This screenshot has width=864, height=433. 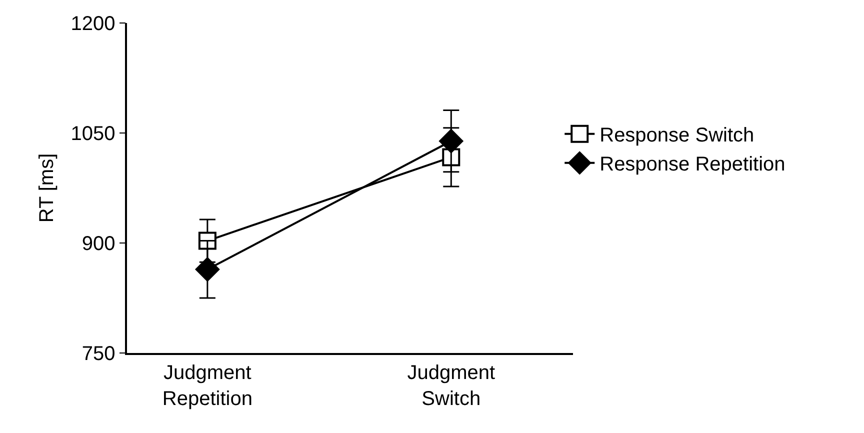 What do you see at coordinates (93, 24) in the screenshot?
I see `y-tick-label: 1200` at bounding box center [93, 24].